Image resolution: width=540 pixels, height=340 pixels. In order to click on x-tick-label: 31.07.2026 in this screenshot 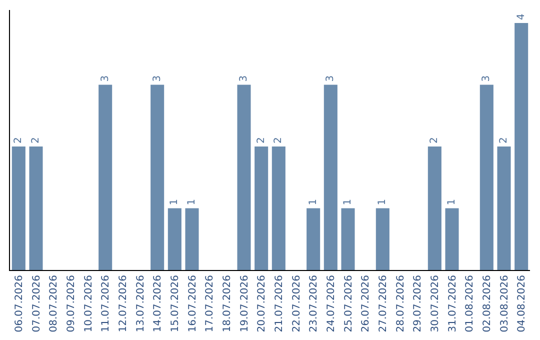, I will do `click(452, 303)`.